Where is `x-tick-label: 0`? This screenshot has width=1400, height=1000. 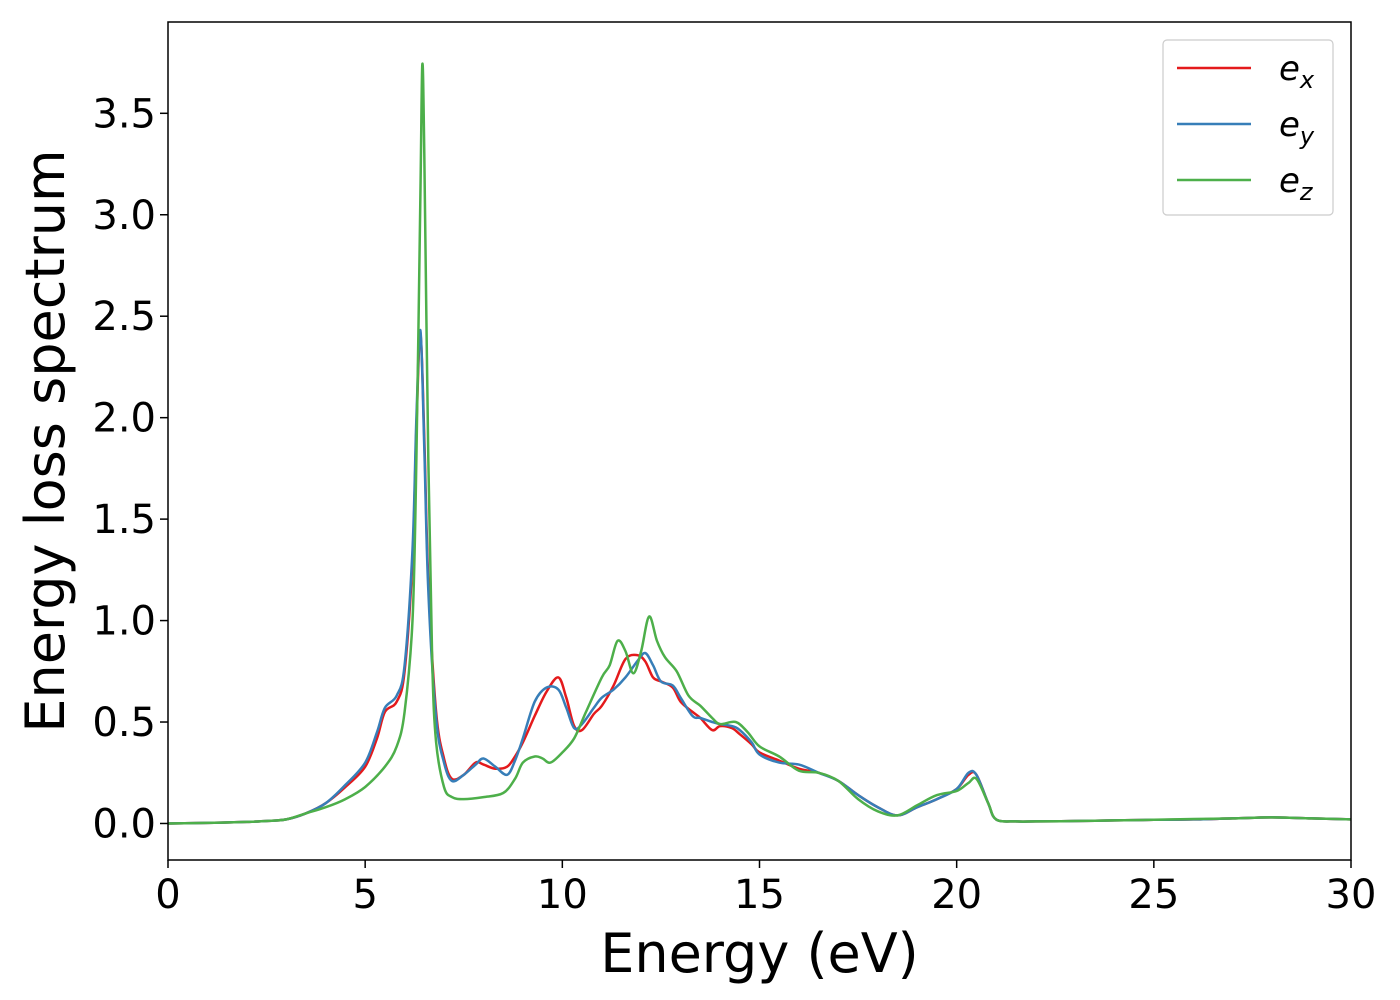 x-tick-label: 0 is located at coordinates (167, 895).